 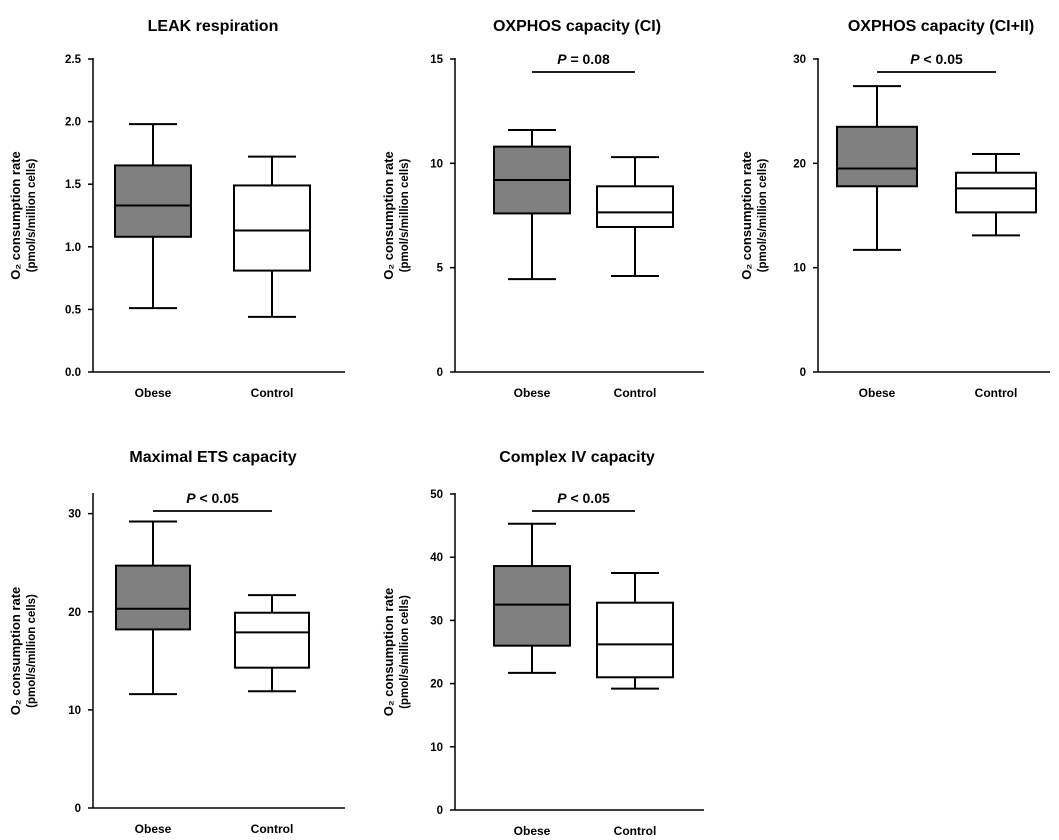 What do you see at coordinates (212, 457) in the screenshot?
I see `panel-title: Maximal ETS capacity` at bounding box center [212, 457].